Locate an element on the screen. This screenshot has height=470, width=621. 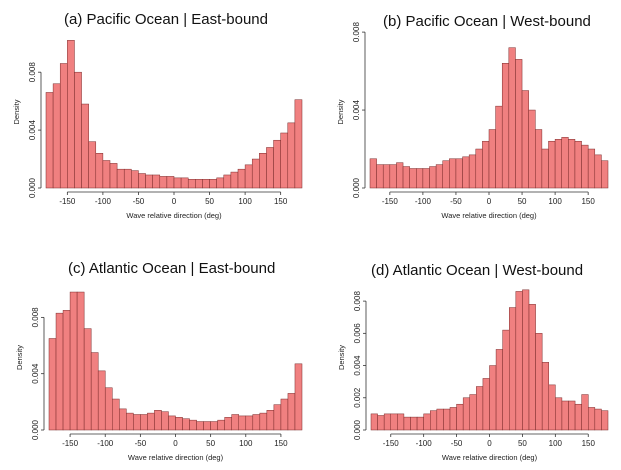
y-tick-label: 0.004 is located at coordinates (356, 109).